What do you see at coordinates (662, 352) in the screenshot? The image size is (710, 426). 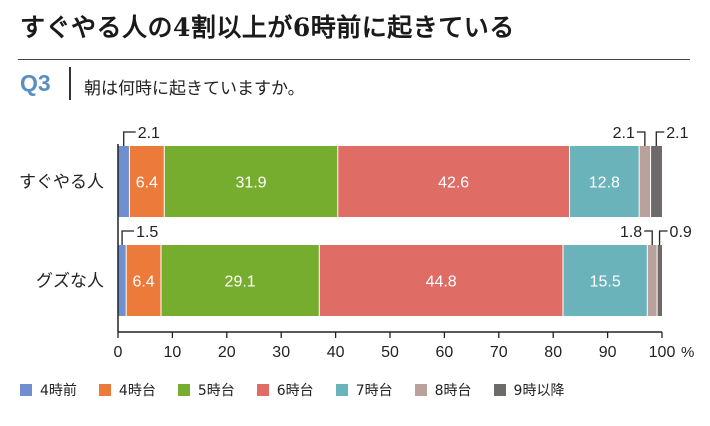 I see `x-tick-label: 100` at bounding box center [662, 352].